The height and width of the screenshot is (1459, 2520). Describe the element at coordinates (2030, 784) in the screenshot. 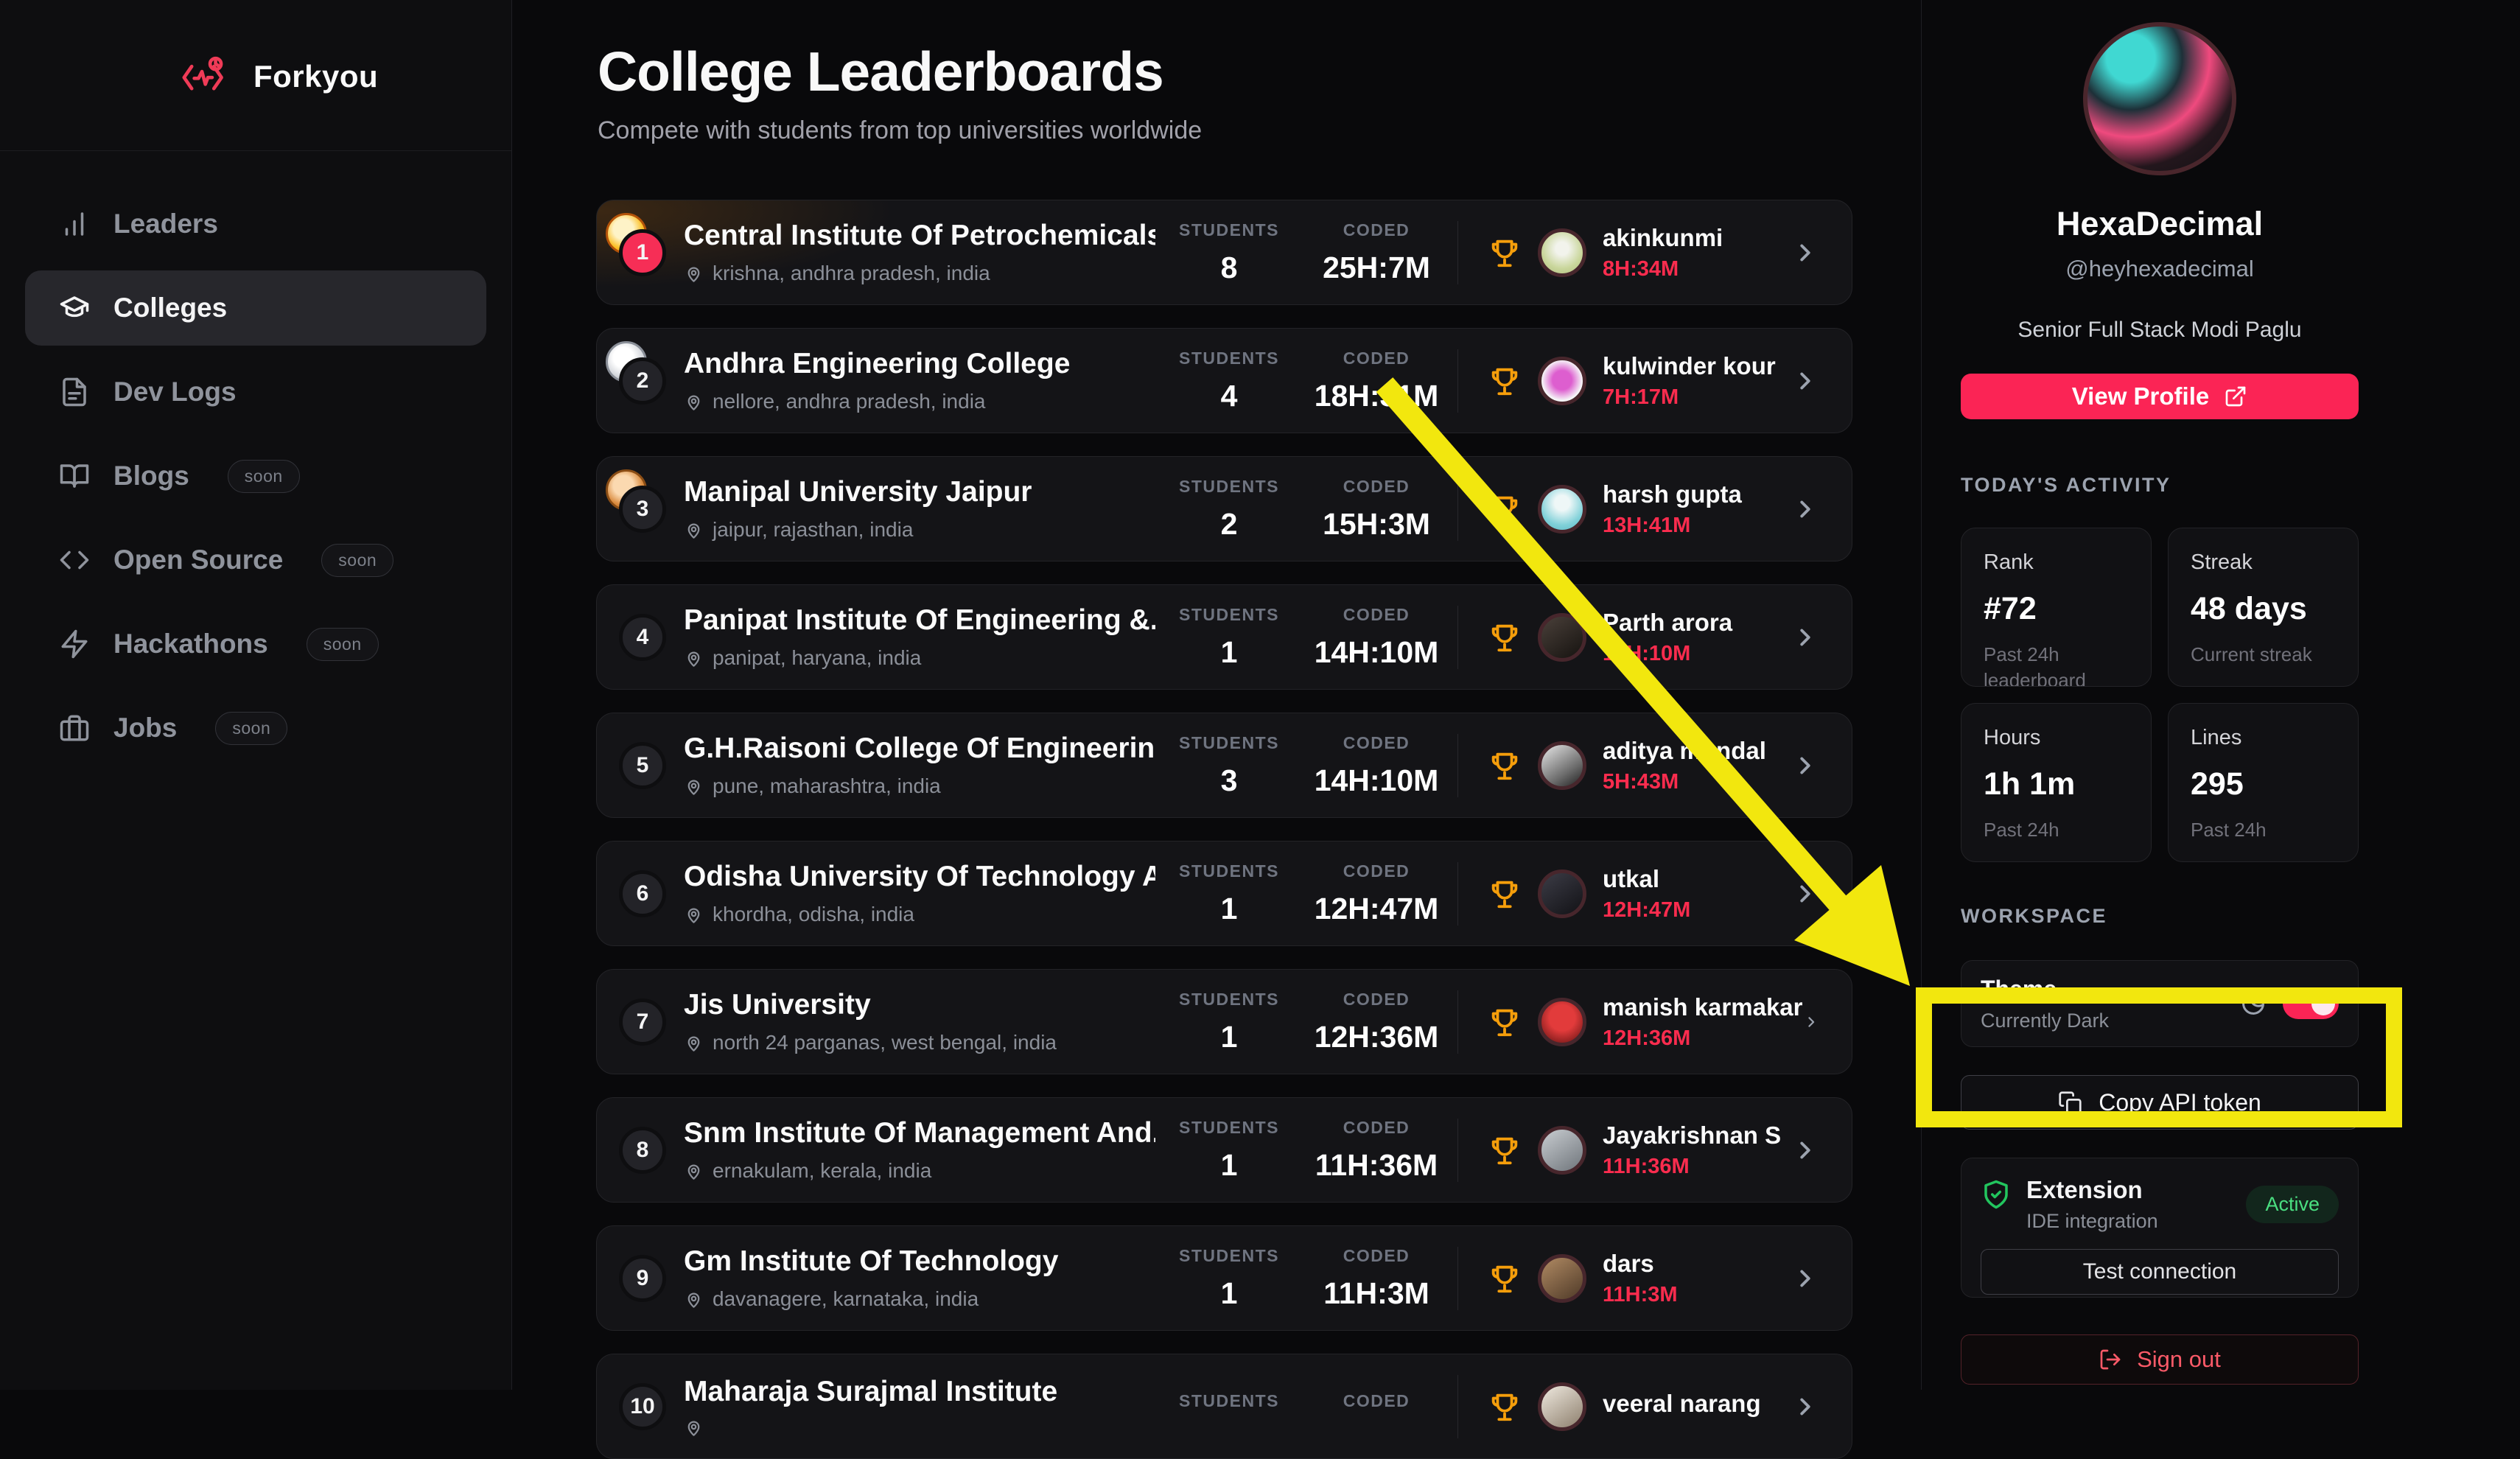

I see `activity-card-value: 1h 1m` at that location.